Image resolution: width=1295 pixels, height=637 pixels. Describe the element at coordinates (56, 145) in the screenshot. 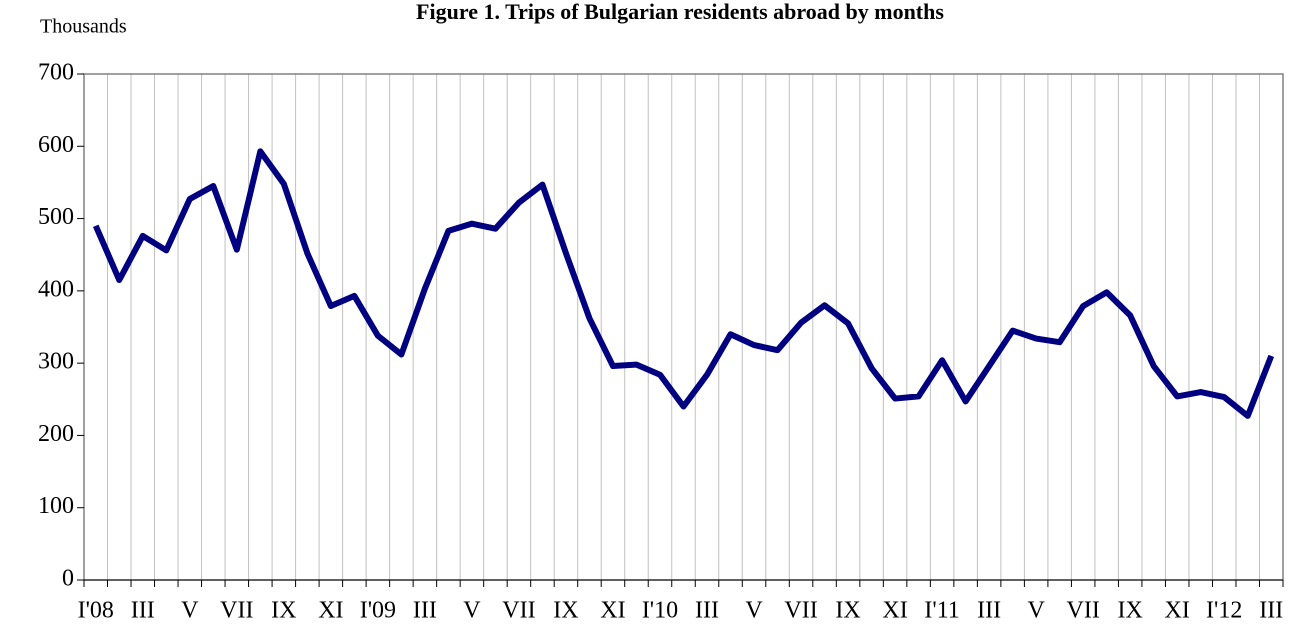

I see `y-tick-label: 600` at that location.